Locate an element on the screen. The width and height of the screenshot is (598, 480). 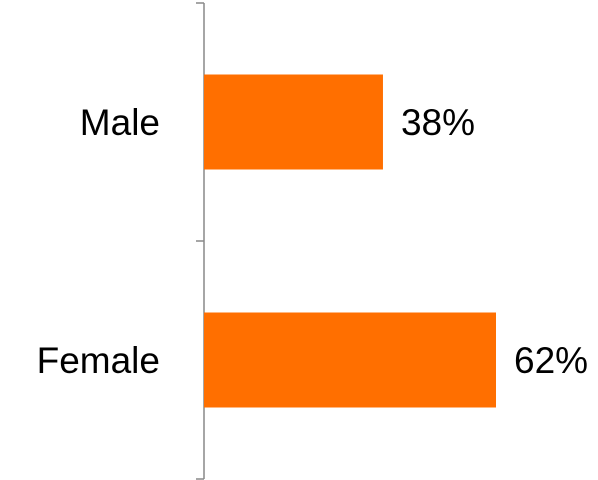
data-label-male: 38% is located at coordinates (438, 122).